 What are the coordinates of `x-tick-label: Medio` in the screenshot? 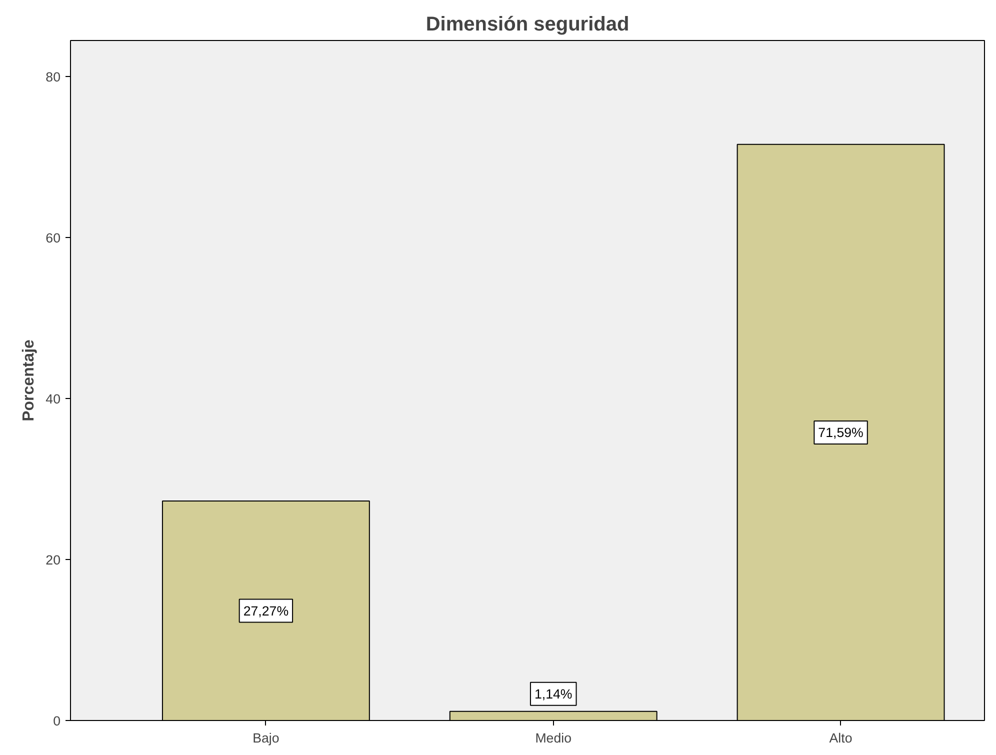 It's located at (553, 738).